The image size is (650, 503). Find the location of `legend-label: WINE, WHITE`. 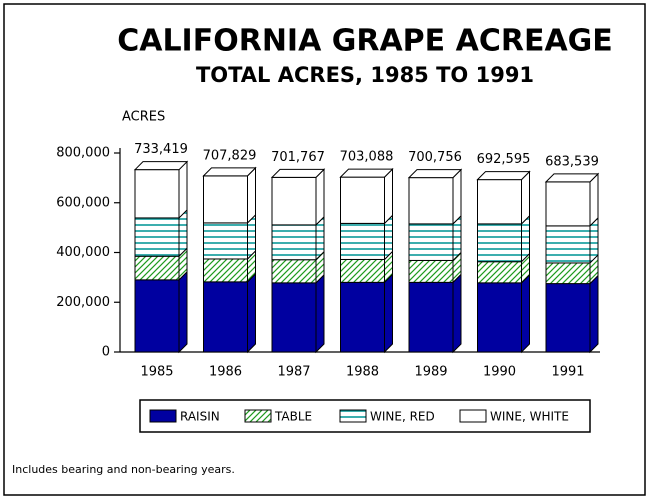

legend-label: WINE, WHITE is located at coordinates (529, 417).